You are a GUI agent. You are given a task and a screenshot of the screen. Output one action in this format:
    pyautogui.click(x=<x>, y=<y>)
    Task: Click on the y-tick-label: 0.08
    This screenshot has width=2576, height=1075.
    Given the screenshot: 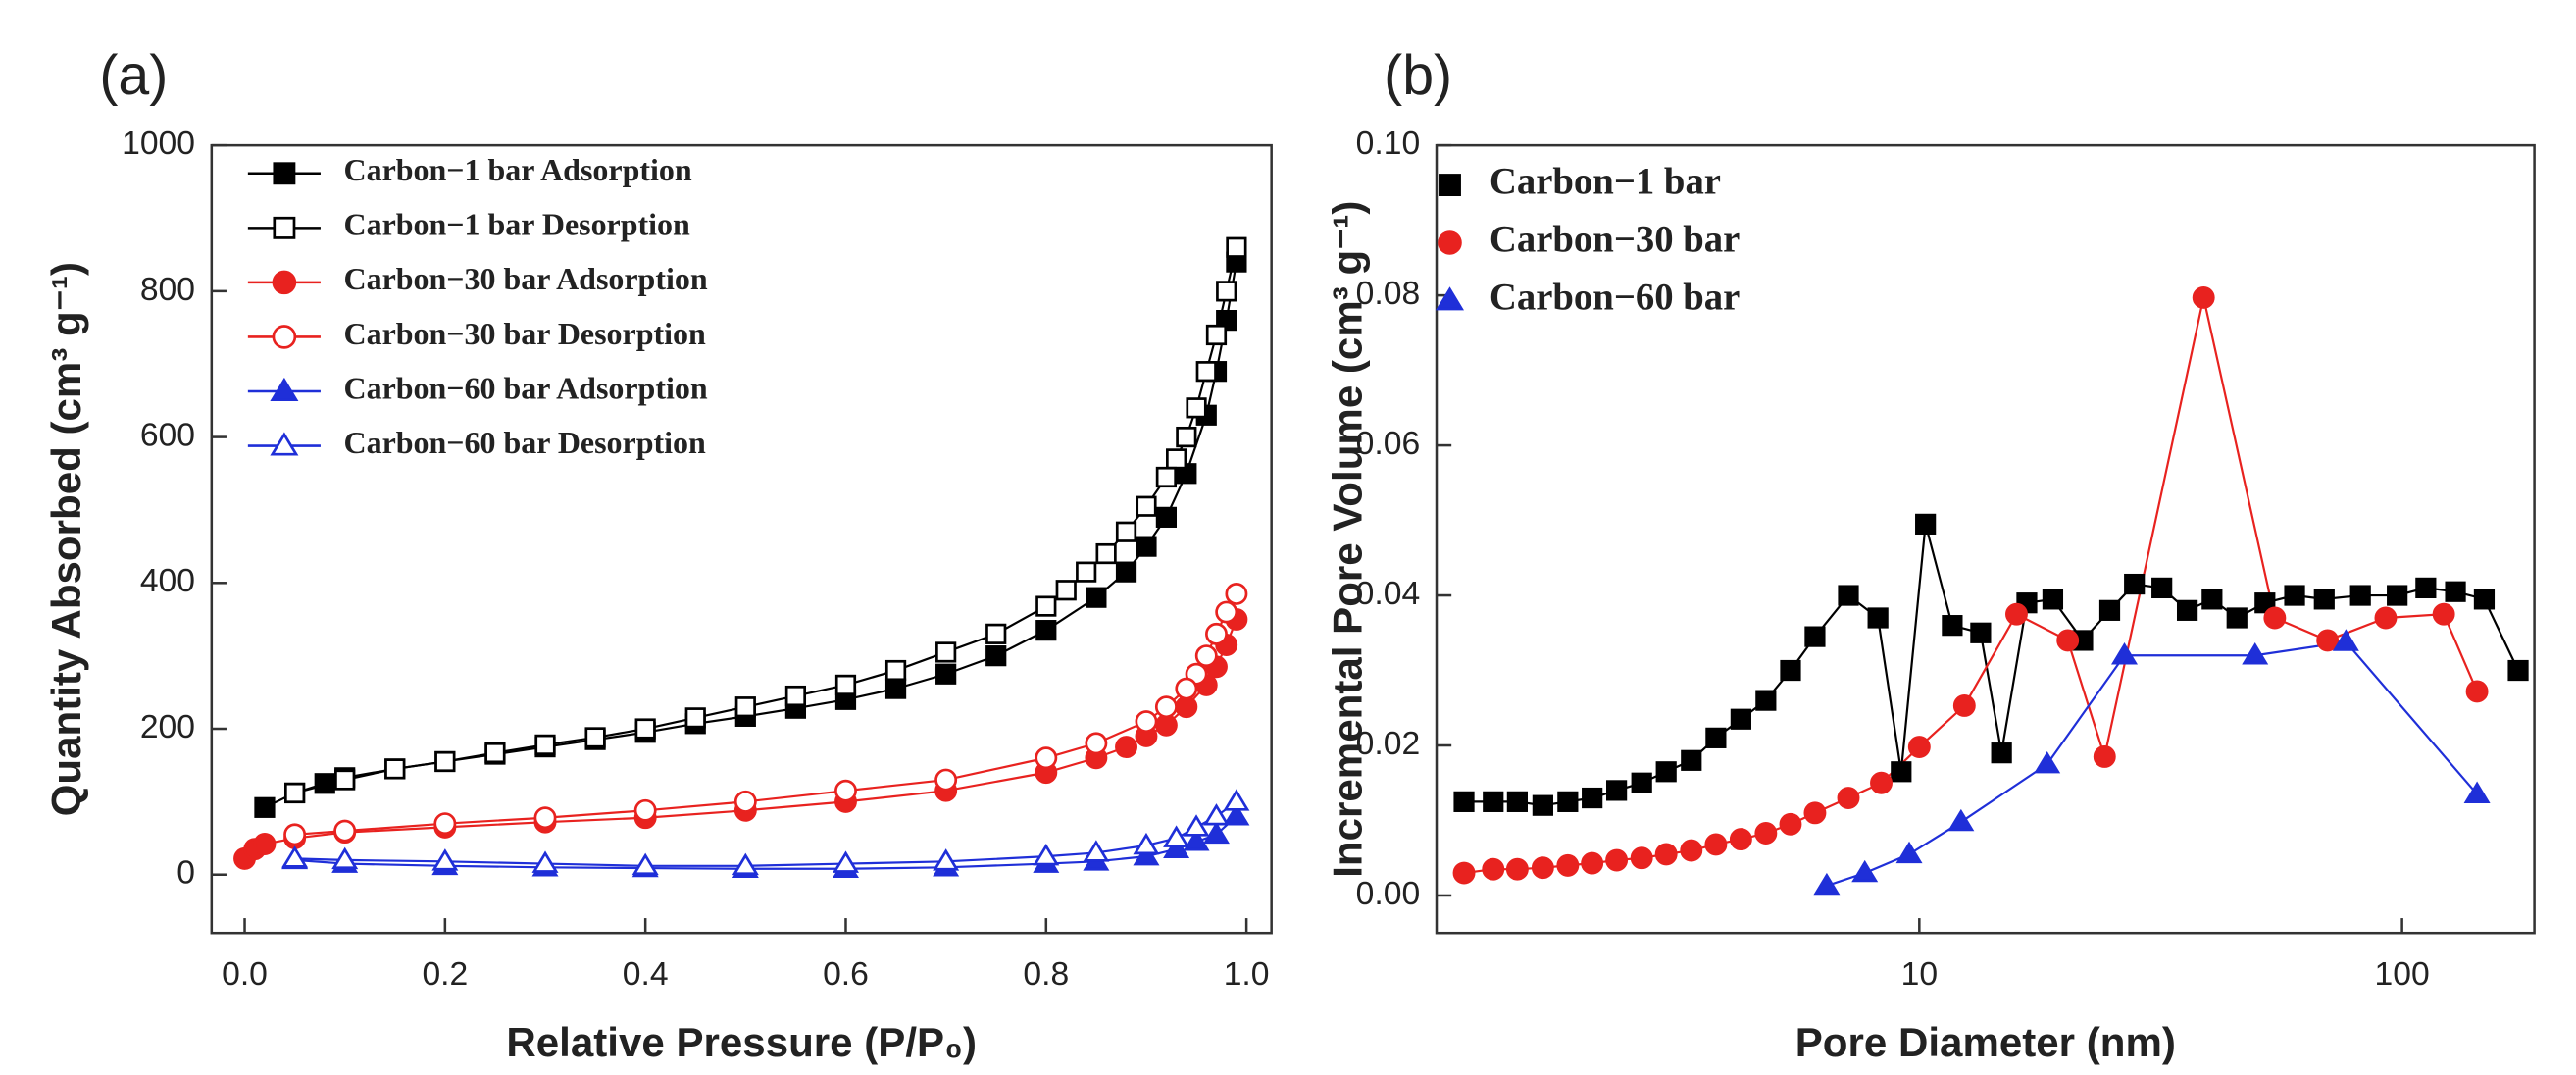 What is the action you would take?
    pyautogui.click(x=1389, y=294)
    